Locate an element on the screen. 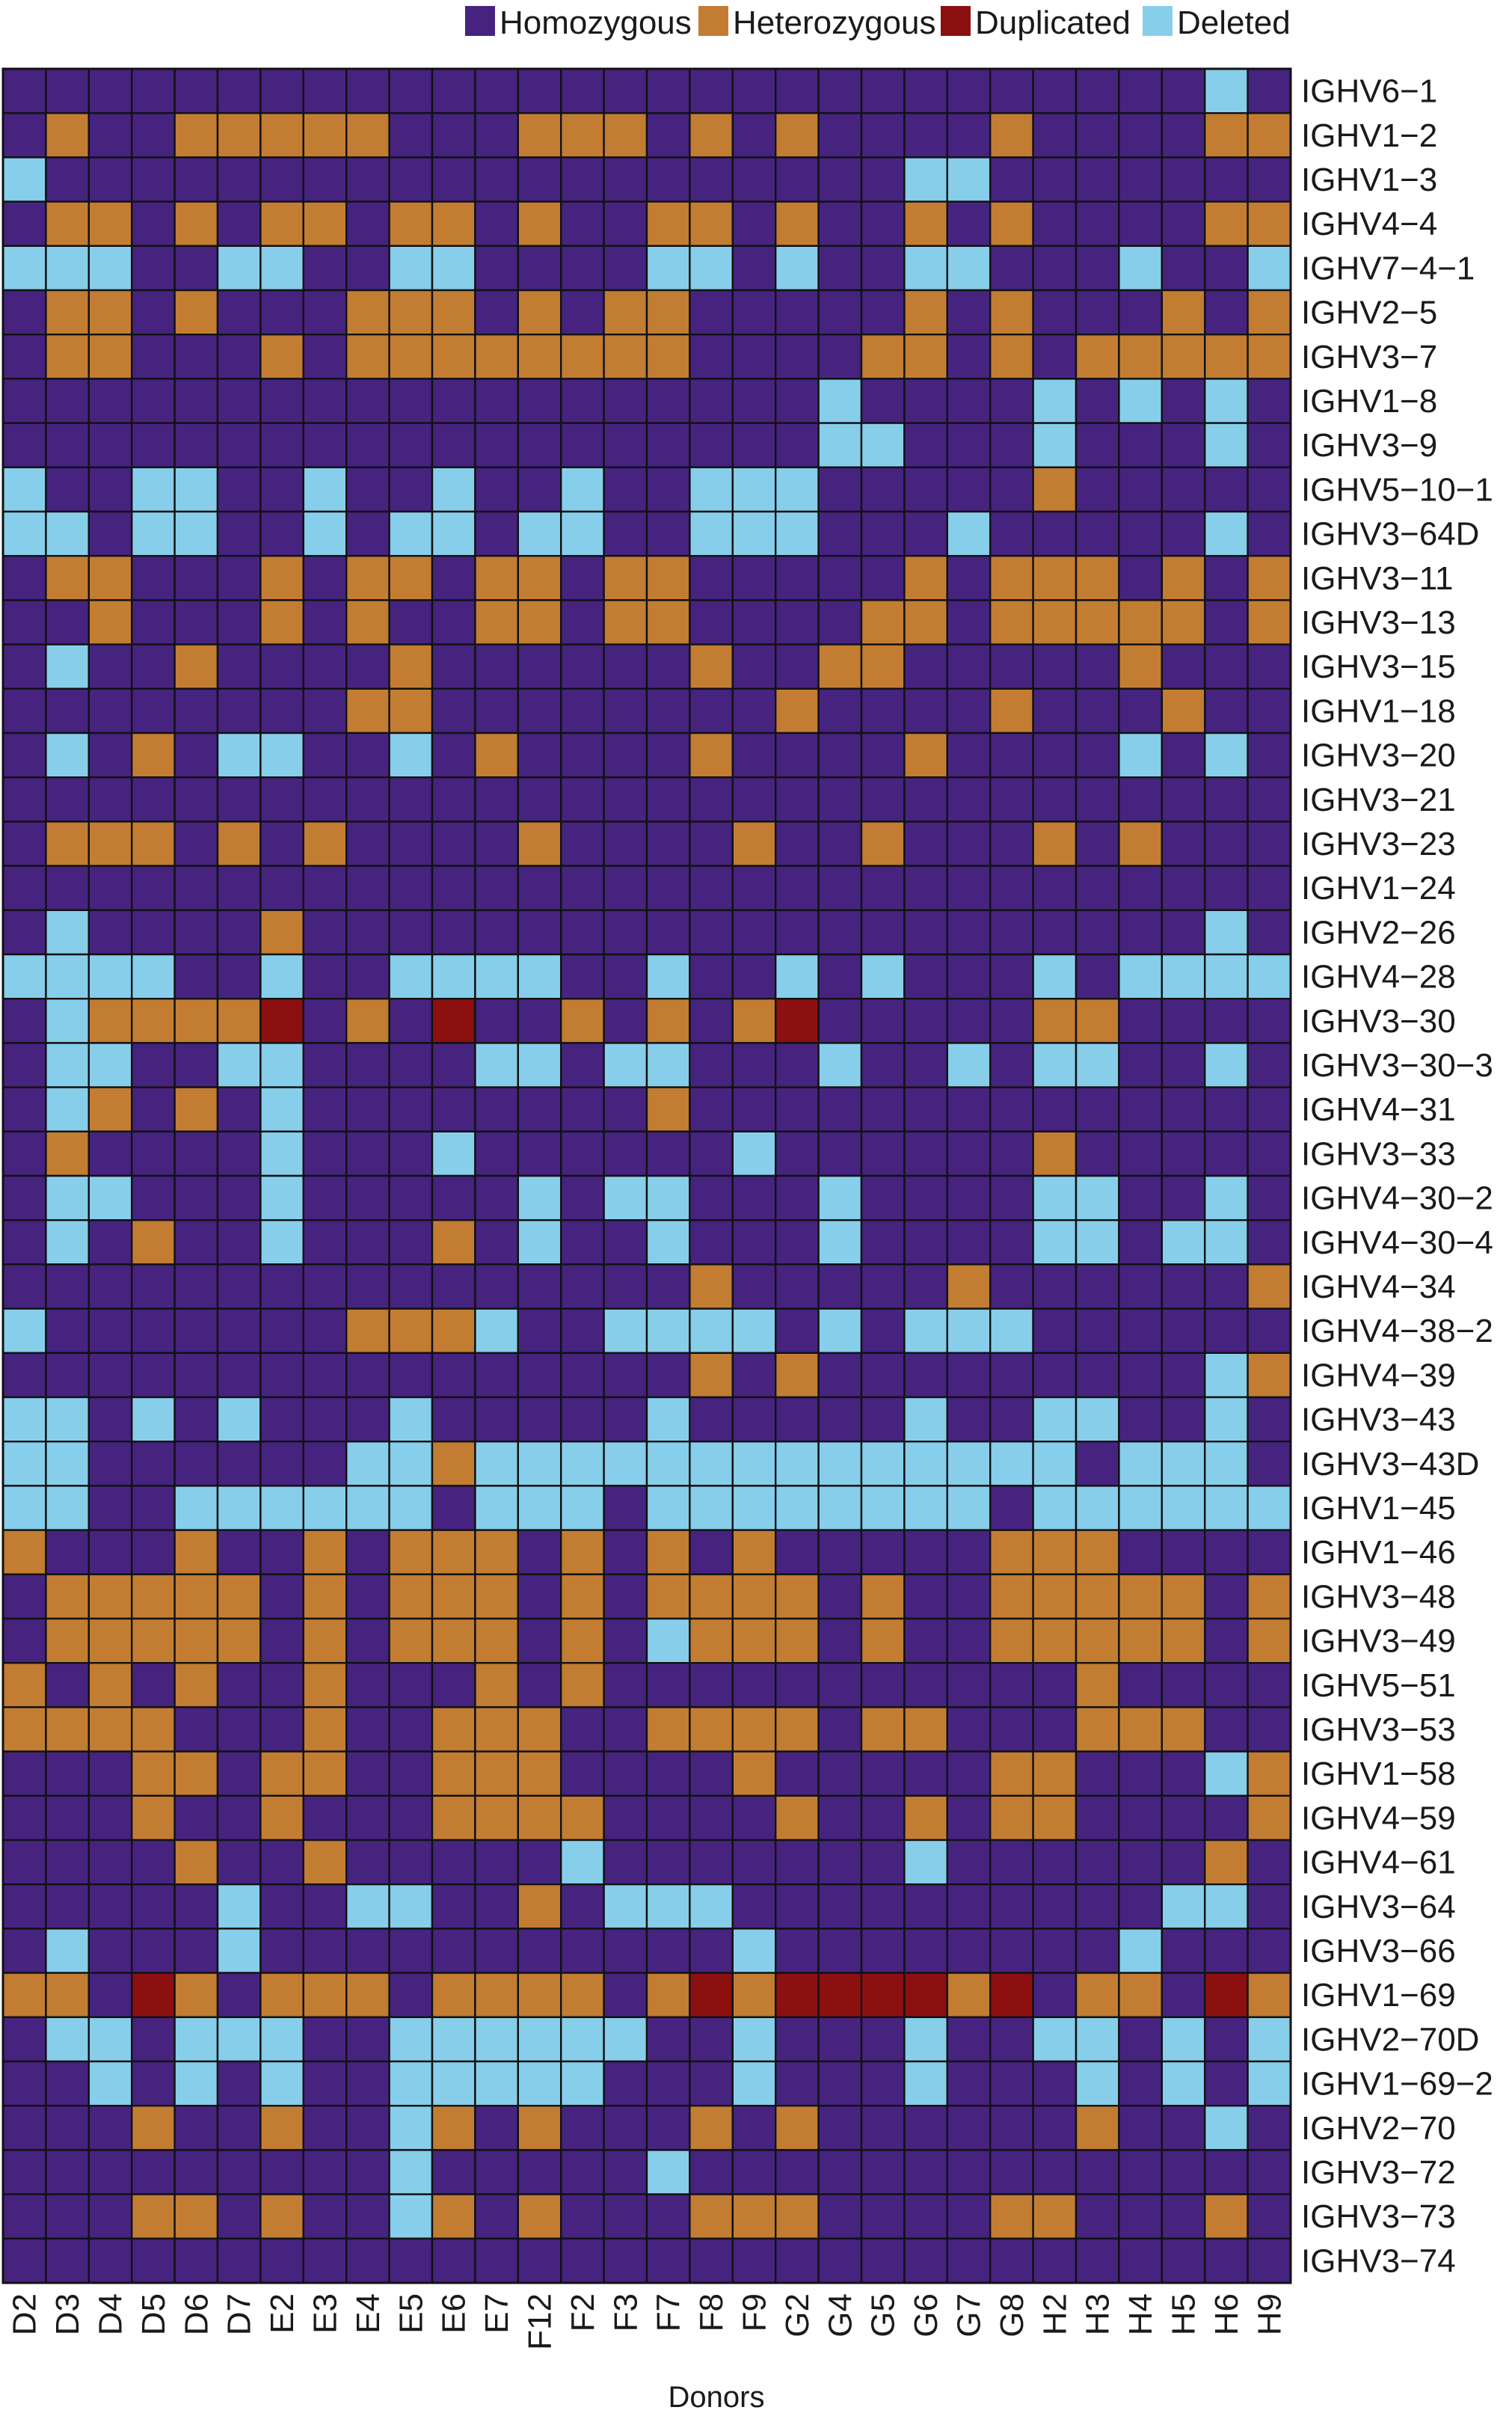  row-label: IGHV3−64 is located at coordinates (1378, 1907).